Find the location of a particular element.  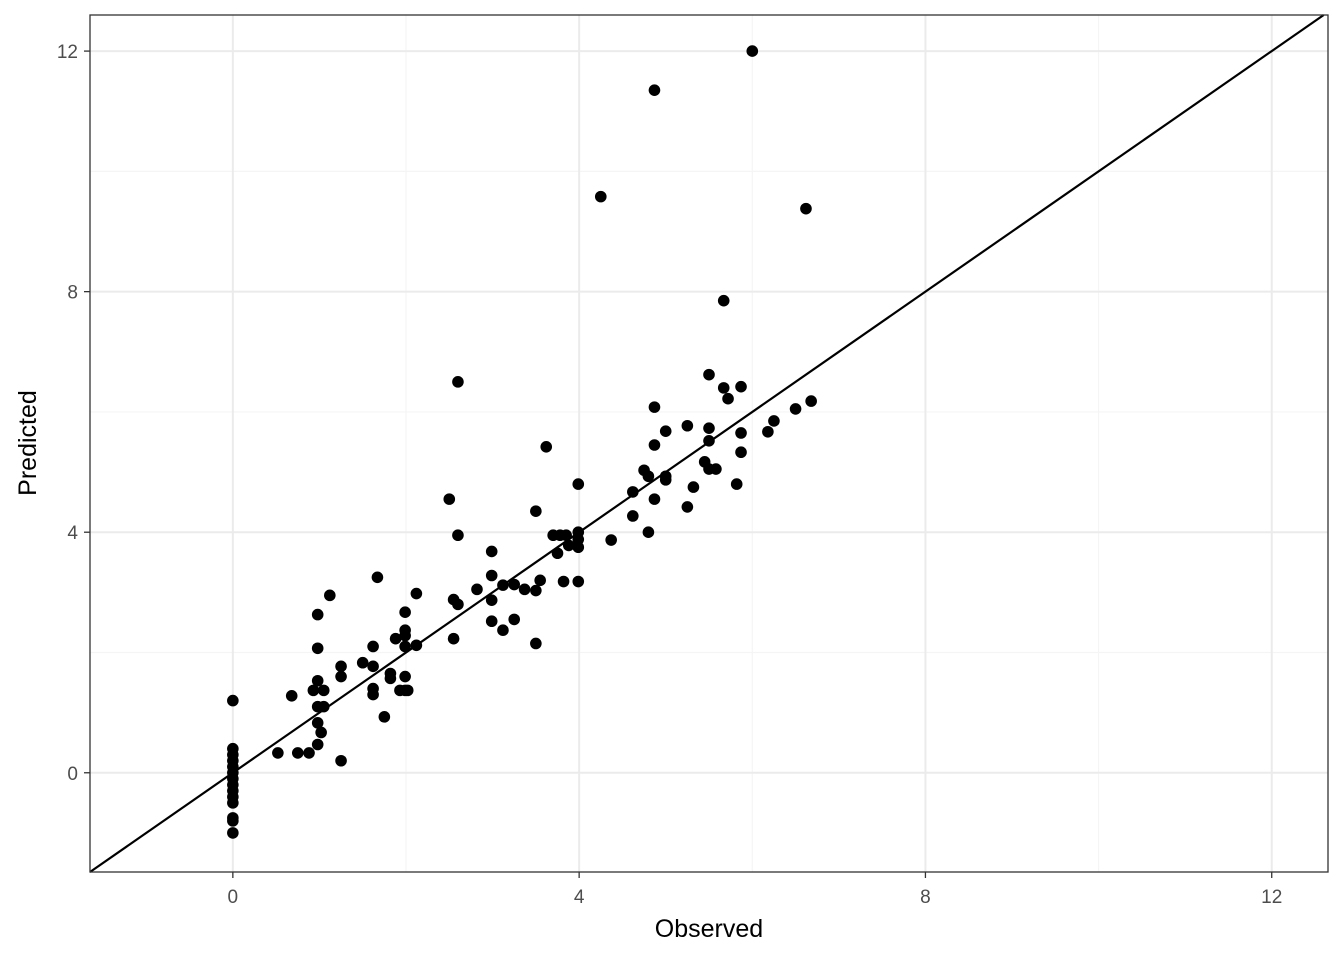

x-tick-label-1: 4 is located at coordinates (579, 897).